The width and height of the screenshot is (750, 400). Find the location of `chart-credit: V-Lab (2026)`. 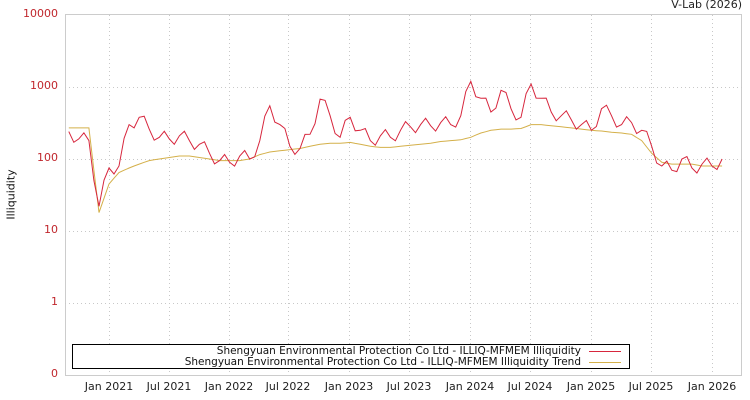

chart-credit: V-Lab (2026) is located at coordinates (706, 5).